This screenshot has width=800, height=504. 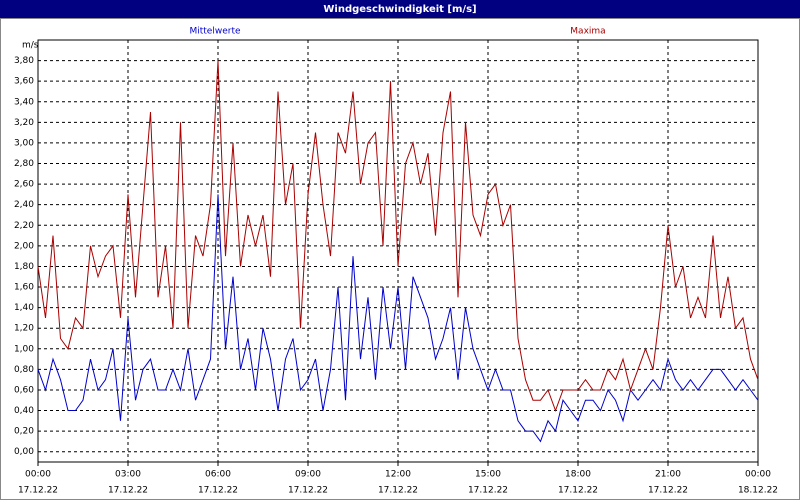 What do you see at coordinates (758, 491) in the screenshot?
I see `x-tick-label: 18.12.22` at bounding box center [758, 491].